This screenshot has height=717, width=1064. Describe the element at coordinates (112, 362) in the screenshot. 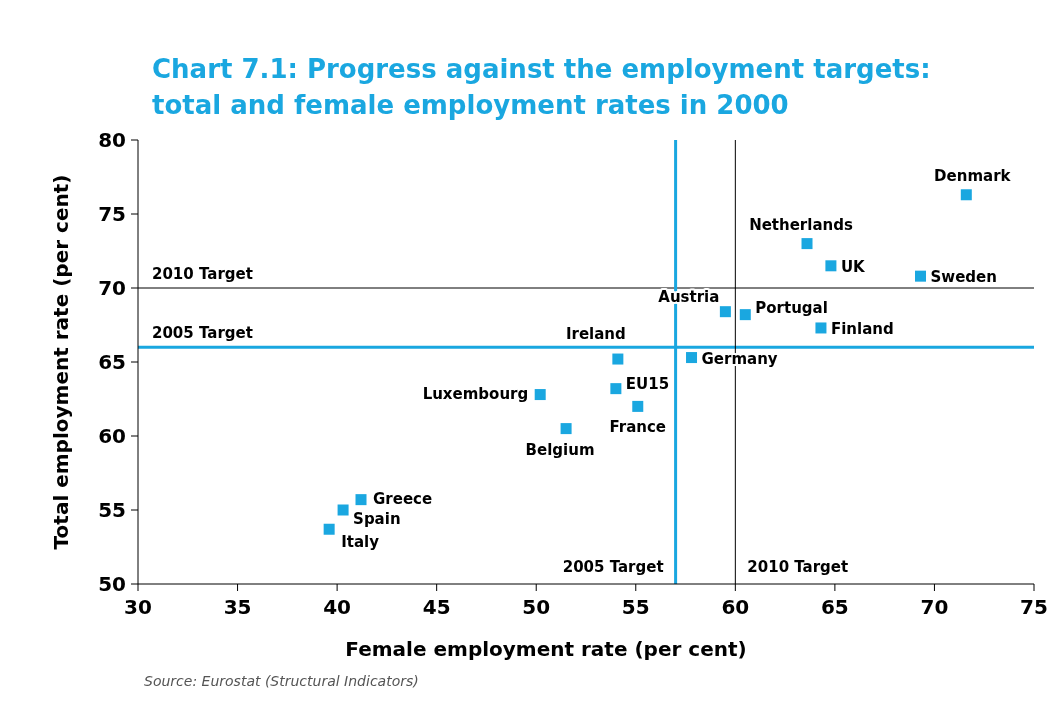

I see `y-tick-label: 65` at that location.